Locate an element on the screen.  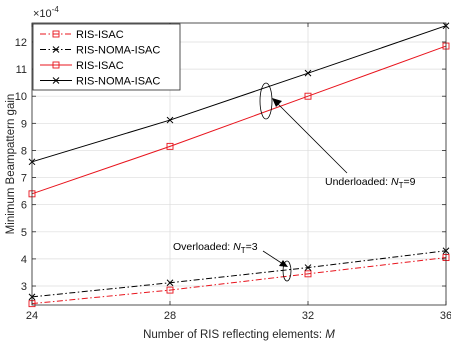
overloaded-arrow-line is located at coordinates (273, 257).